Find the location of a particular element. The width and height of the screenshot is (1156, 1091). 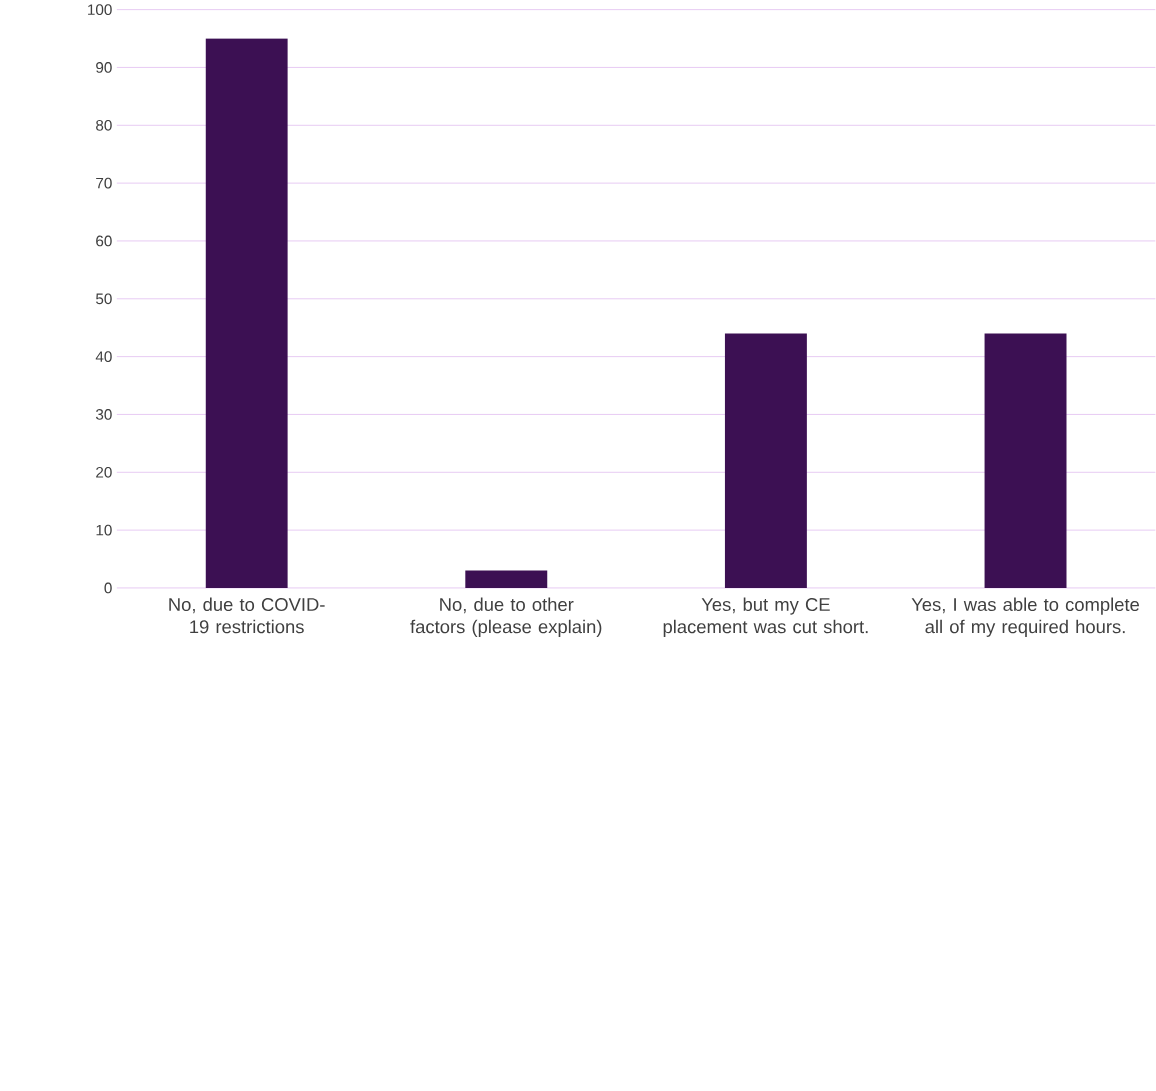

y-tick-label: 70 is located at coordinates (104, 183).